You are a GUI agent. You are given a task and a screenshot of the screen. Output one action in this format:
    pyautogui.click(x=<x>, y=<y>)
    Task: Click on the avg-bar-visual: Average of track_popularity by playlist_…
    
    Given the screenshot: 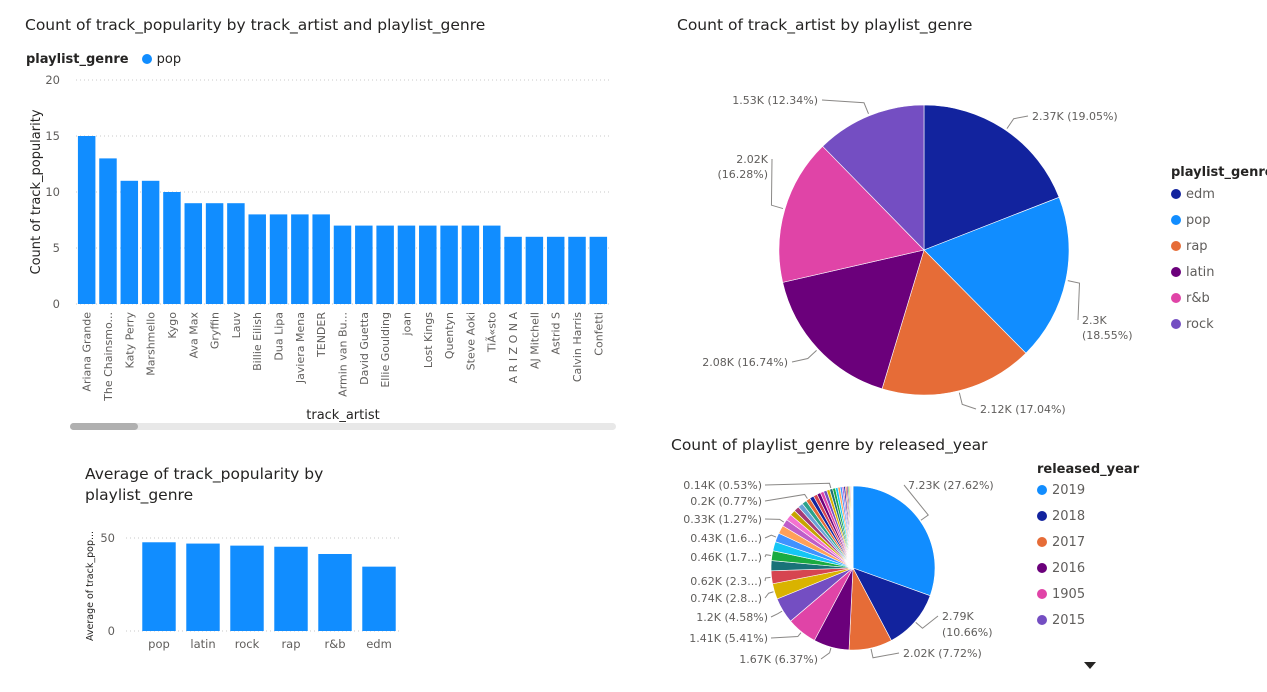 What is the action you would take?
    pyautogui.click(x=245, y=573)
    